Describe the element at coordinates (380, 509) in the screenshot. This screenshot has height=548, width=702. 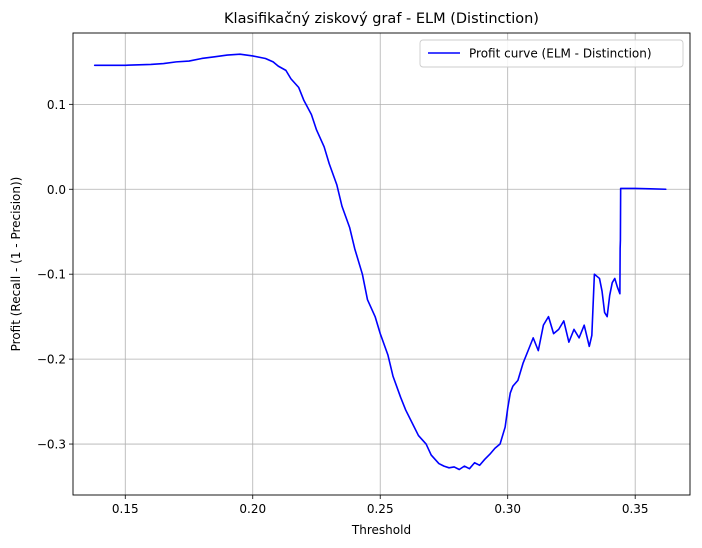
I see `x-tick-label: 0.25` at that location.